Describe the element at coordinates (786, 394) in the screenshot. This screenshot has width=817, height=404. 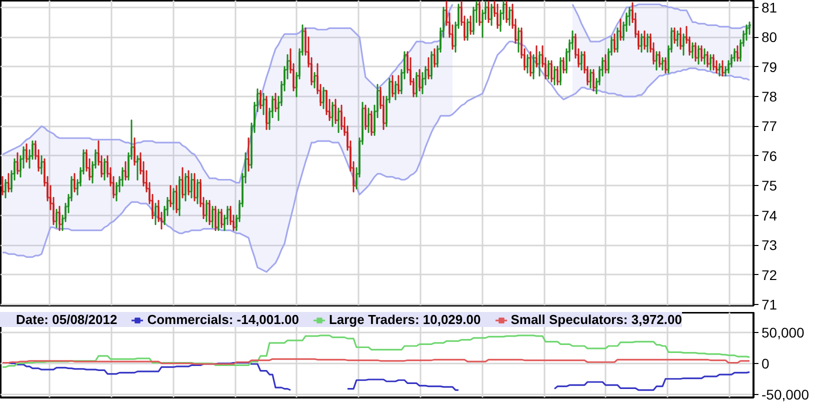
I see `y-tick-label: -50,000` at that location.